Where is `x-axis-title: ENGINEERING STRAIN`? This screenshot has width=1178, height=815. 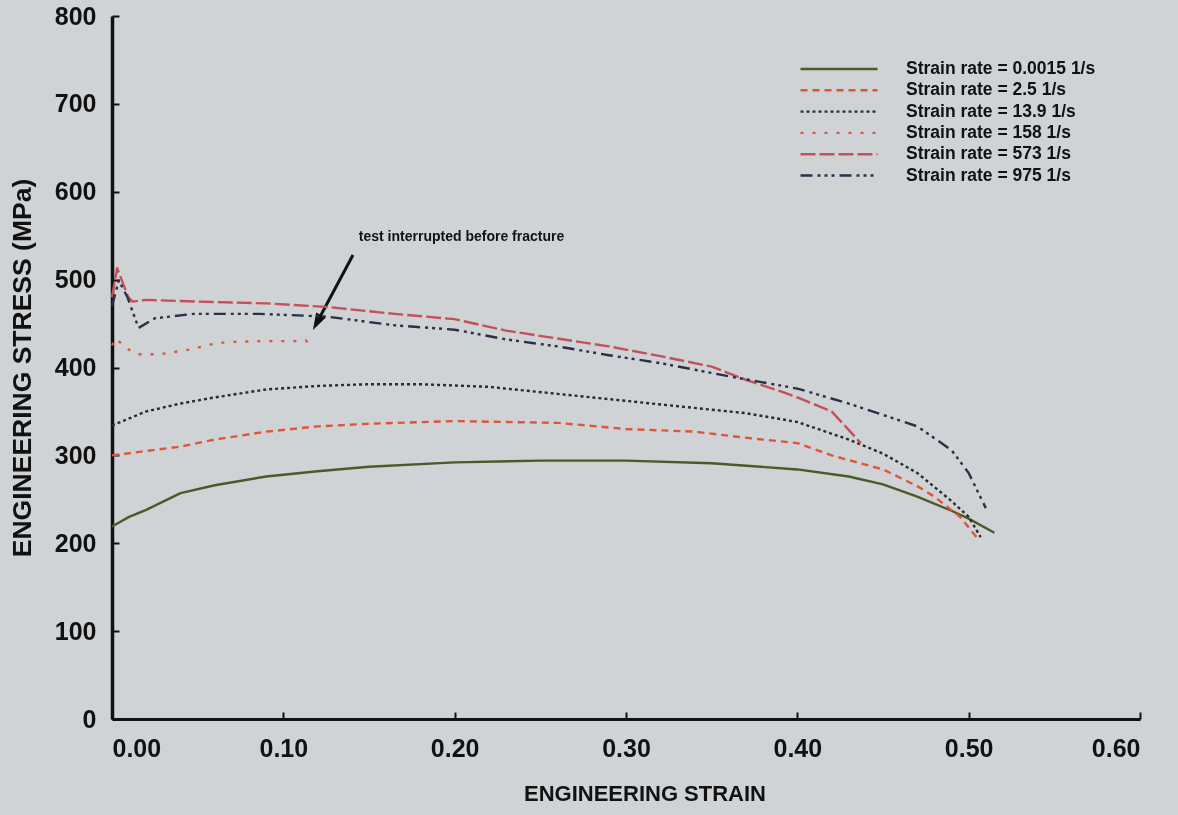
x-axis-title: ENGINEERING STRAIN is located at coordinates (645, 793).